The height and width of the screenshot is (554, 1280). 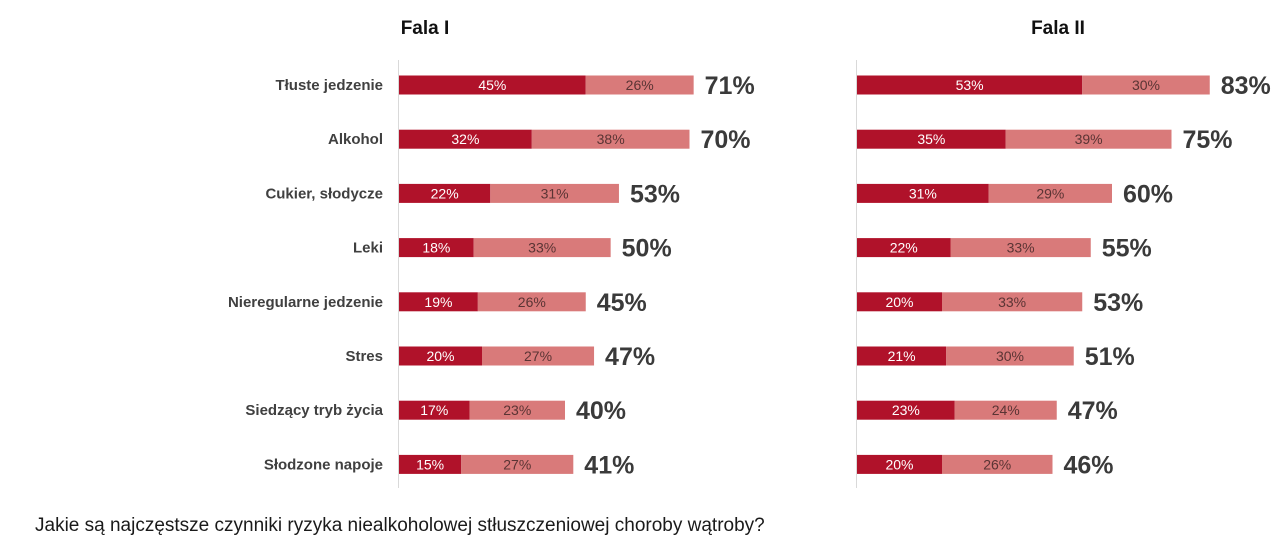 I want to click on data-label-dark: 21%, so click(x=902, y=356).